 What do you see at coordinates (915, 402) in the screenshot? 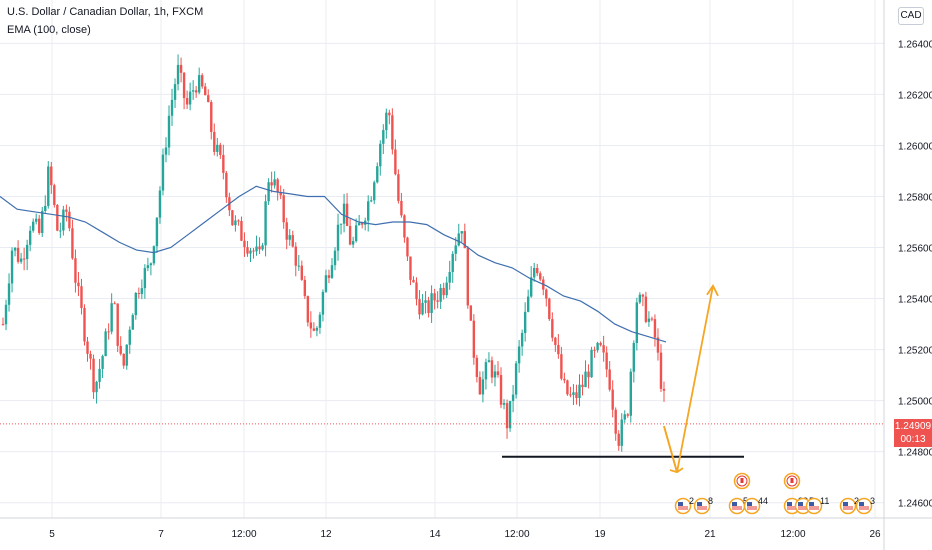
I see `y-tick-label: 1.25000` at bounding box center [915, 402].